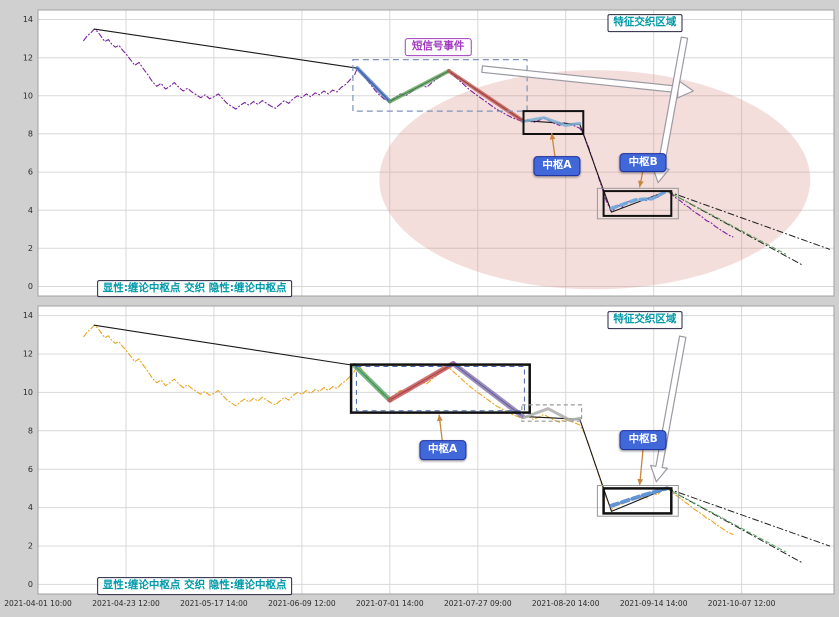  What do you see at coordinates (302, 603) in the screenshot?
I see `x-tick-label: 2021-06-09 12:00` at bounding box center [302, 603].